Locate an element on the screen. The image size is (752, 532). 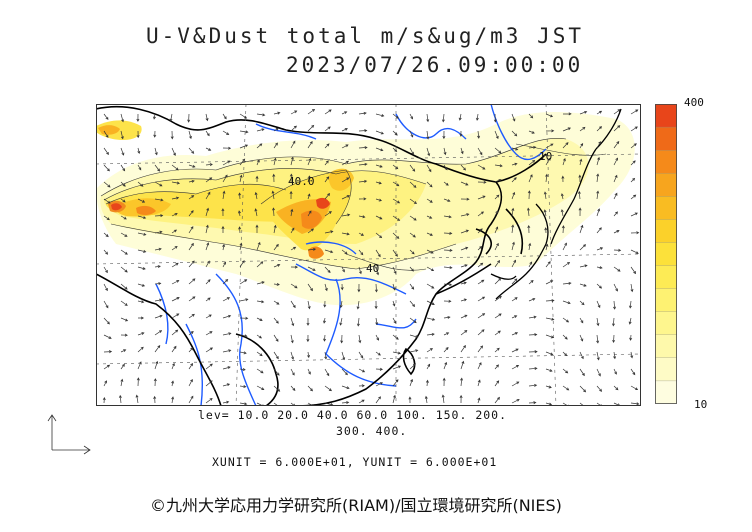
legend-color-block is located at coordinates (666, 300).